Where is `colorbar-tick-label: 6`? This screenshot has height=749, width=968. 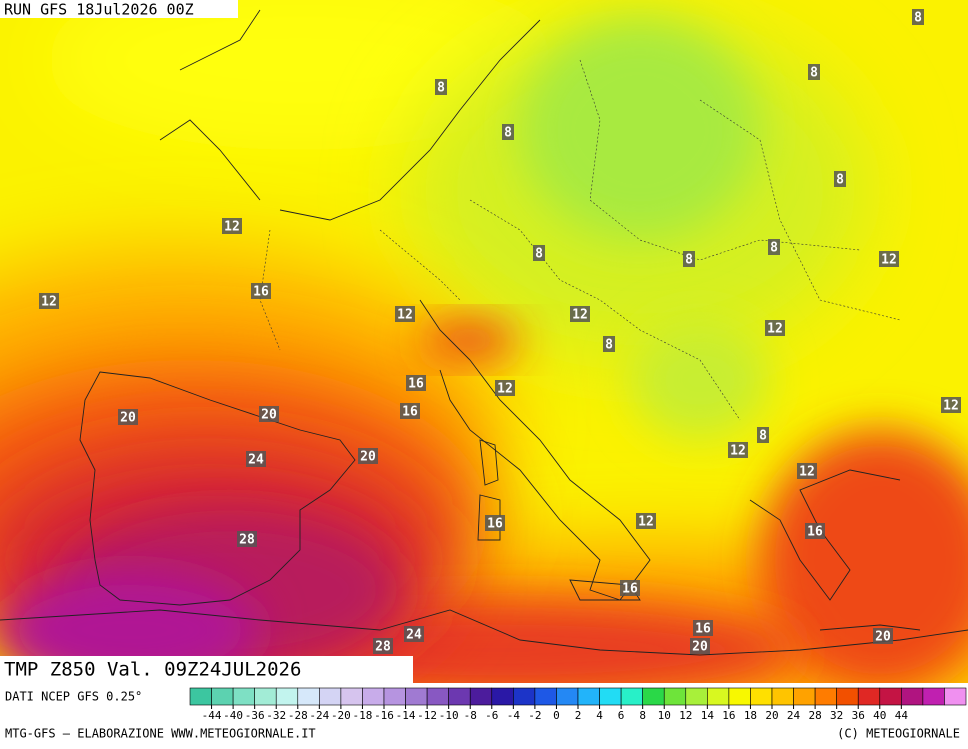 colorbar-tick-label: 6 is located at coordinates (621, 715).